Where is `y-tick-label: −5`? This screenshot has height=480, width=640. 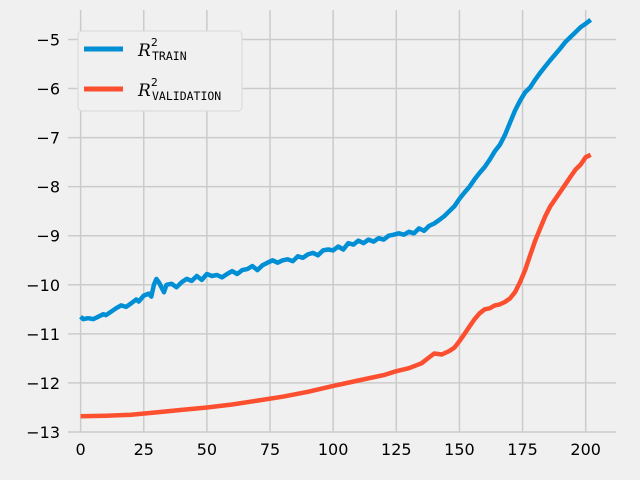
y-tick-label: −5 is located at coordinates (48, 39).